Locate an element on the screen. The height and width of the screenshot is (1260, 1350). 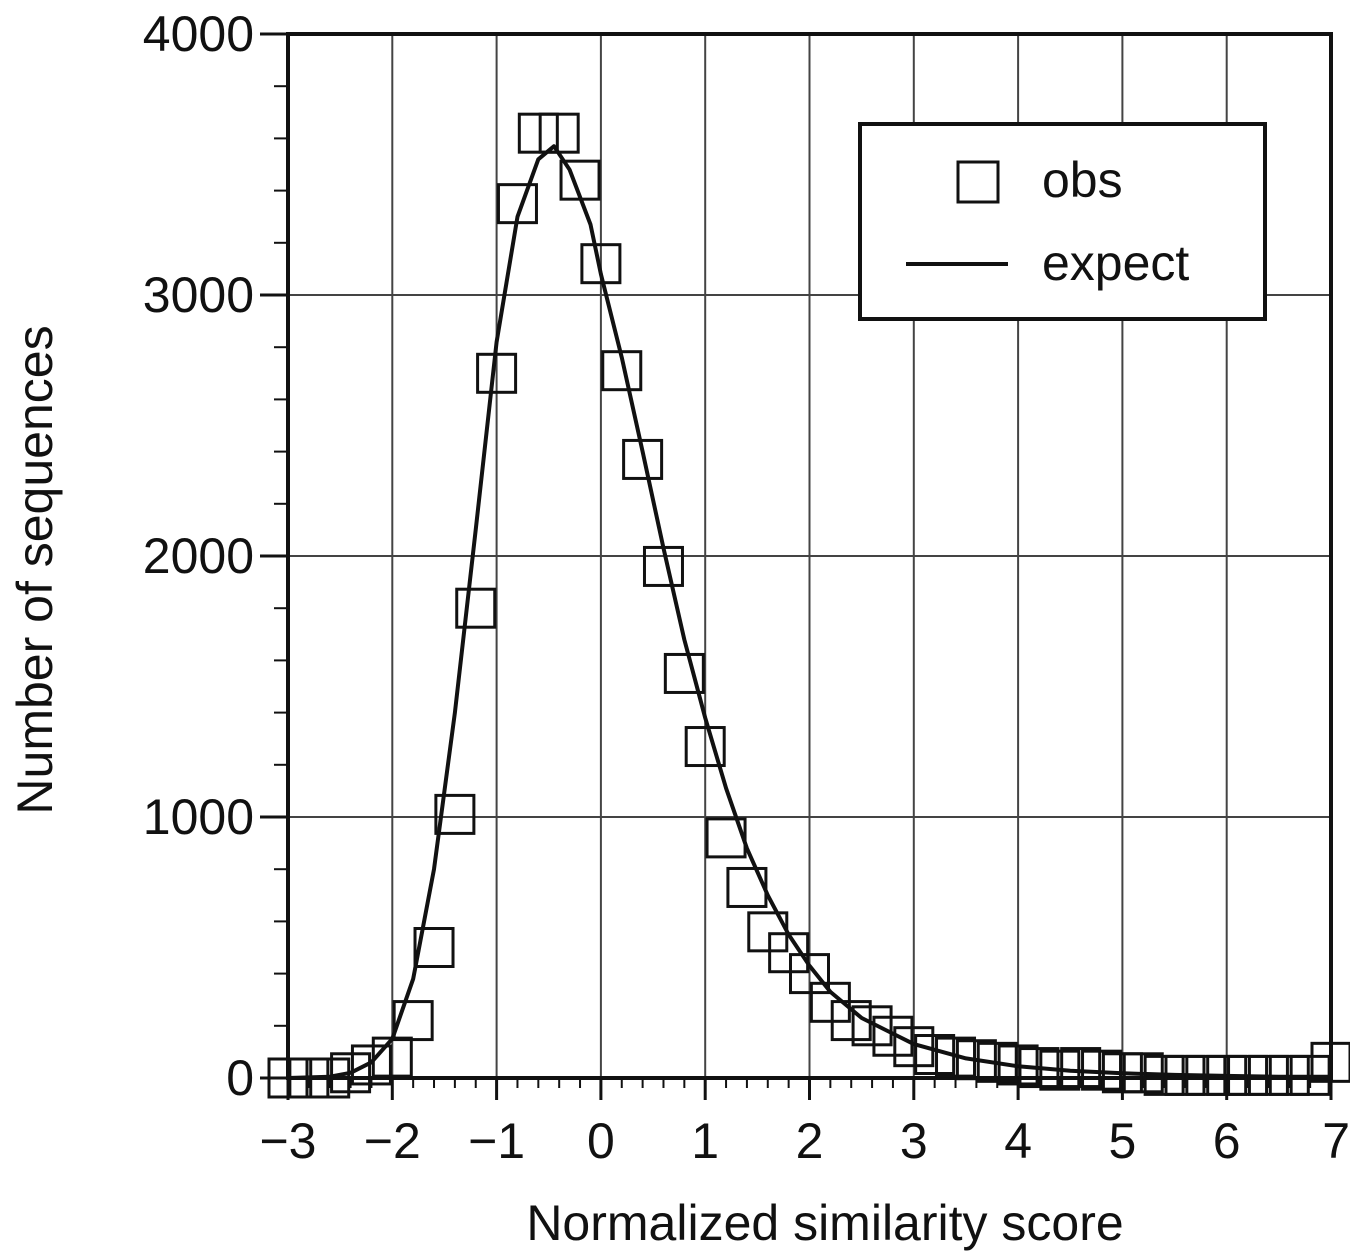
x-tick-label: 4 is located at coordinates (1018, 1141).